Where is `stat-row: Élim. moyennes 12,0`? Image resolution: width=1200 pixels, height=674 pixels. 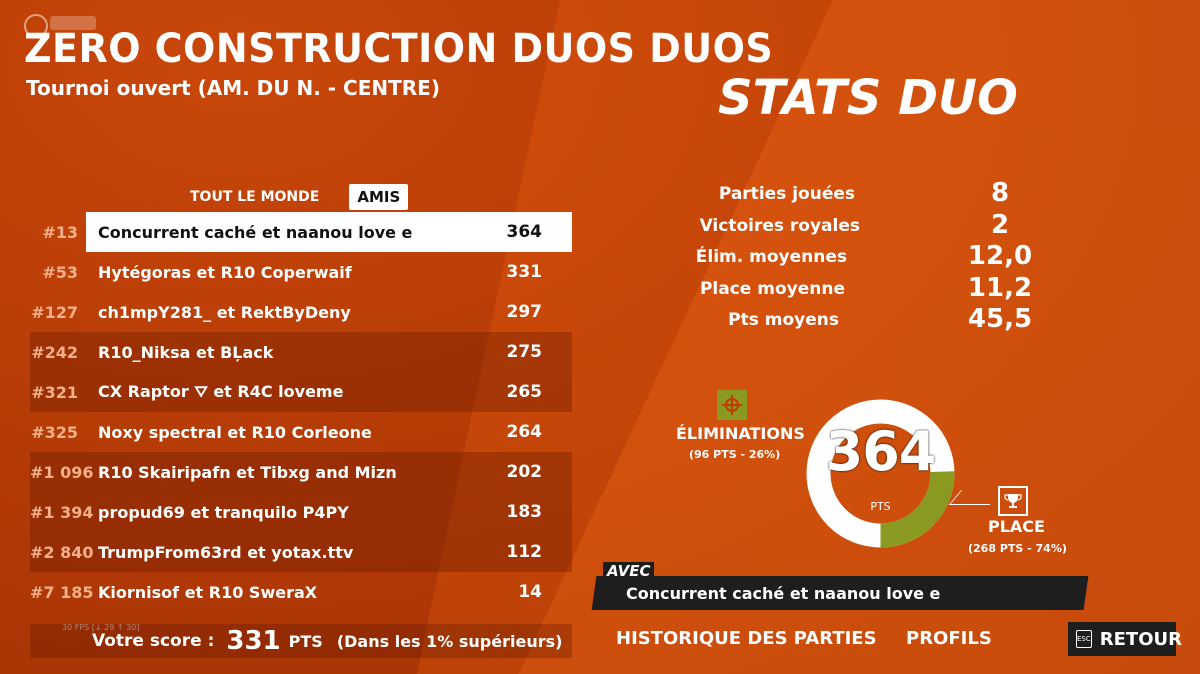 stat-row: Élim. moyennes 12,0 is located at coordinates (888, 258).